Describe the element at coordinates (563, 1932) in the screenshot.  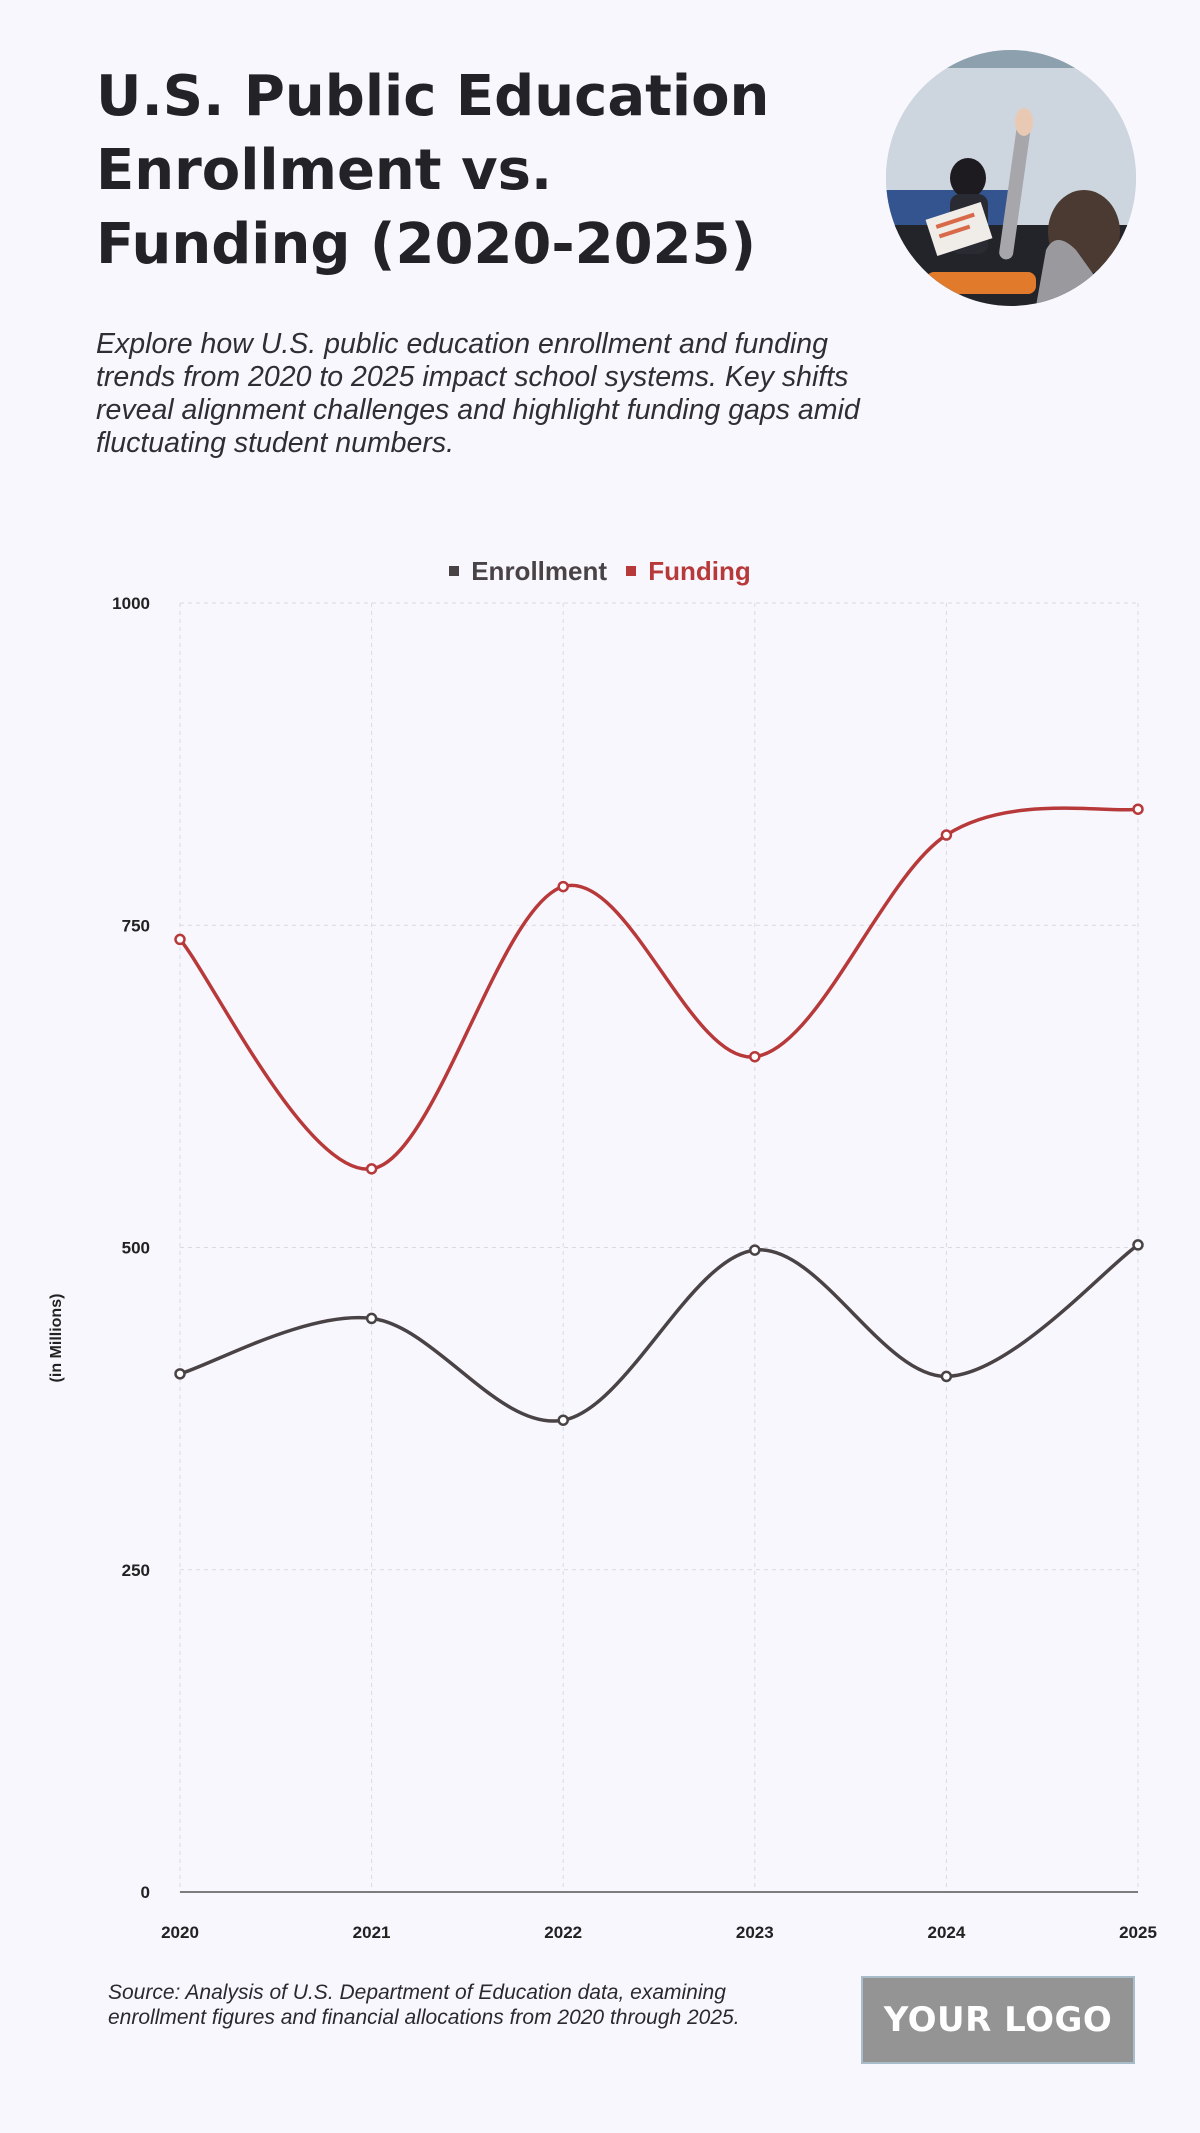
I see `x-tick-label: 2022` at that location.